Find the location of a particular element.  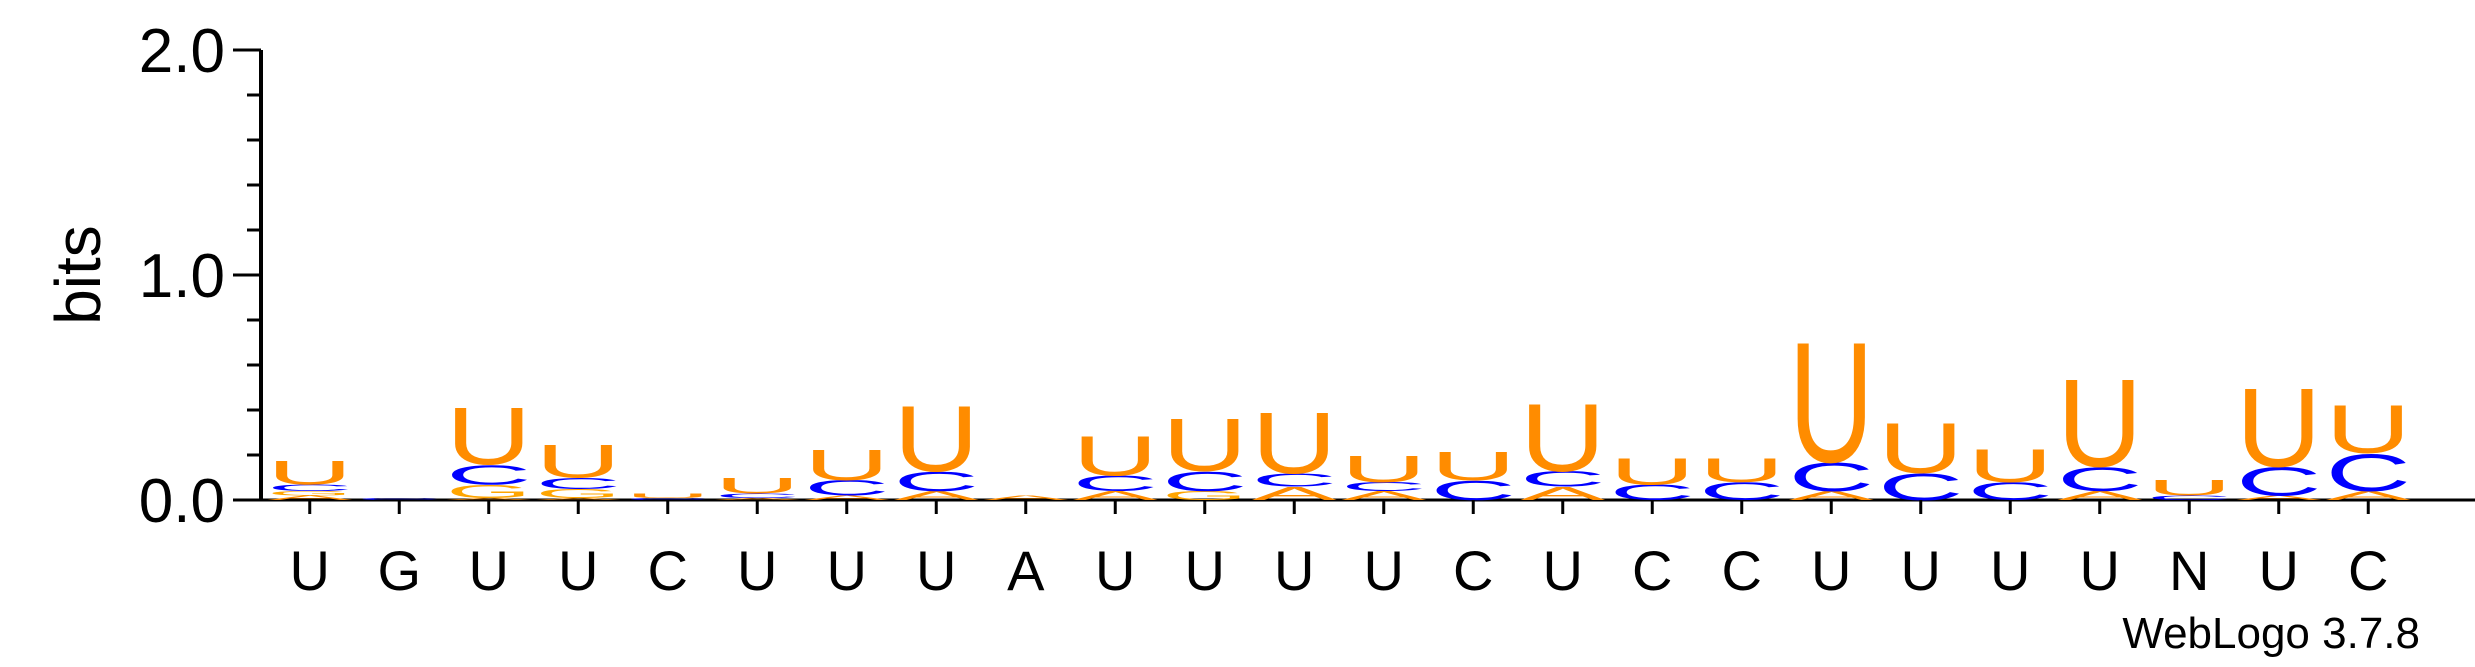

position-stack-9: A is located at coordinates (1026, 497).